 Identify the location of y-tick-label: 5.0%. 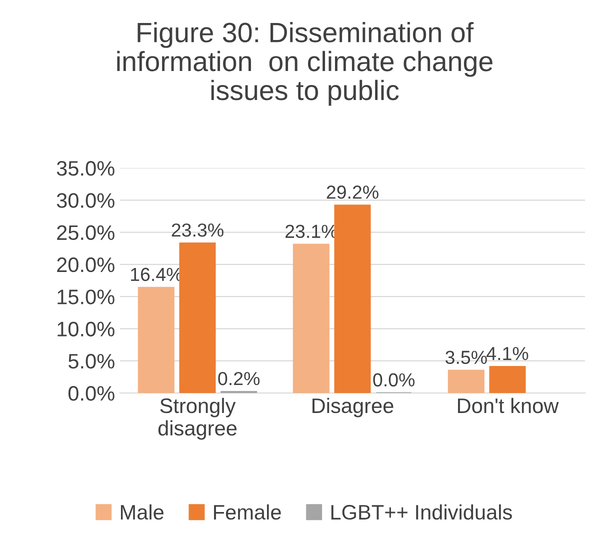
(91, 361).